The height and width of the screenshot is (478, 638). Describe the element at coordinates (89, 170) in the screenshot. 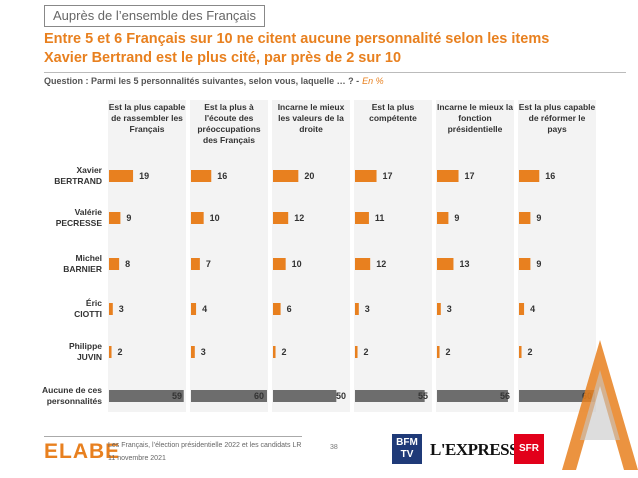

I see `row-label-line: Xavier` at that location.